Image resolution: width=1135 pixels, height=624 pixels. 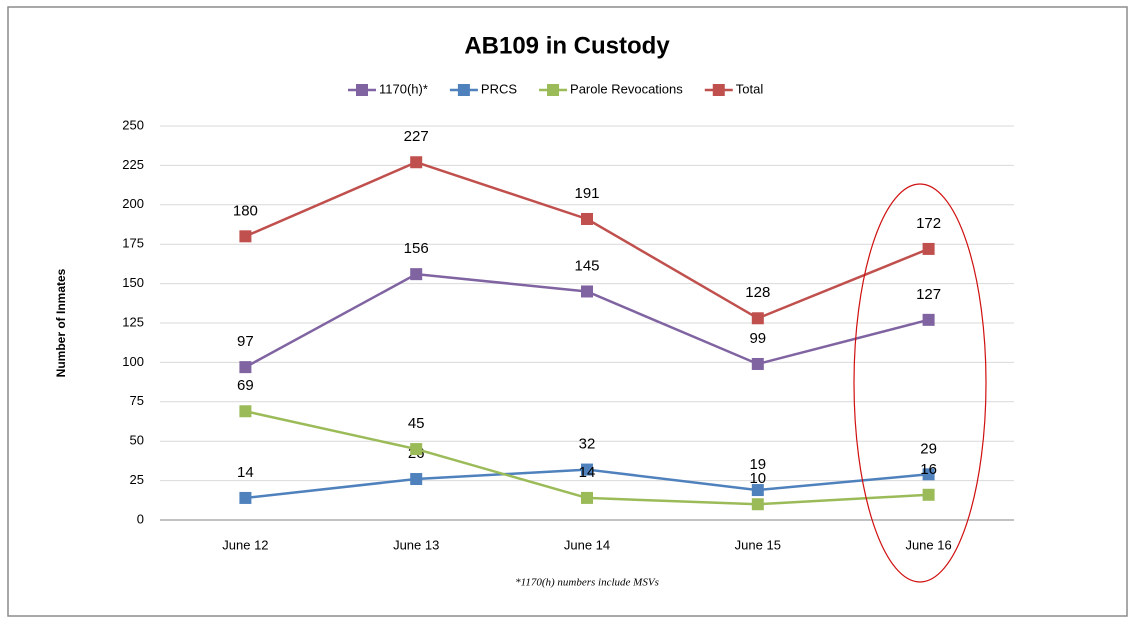 What do you see at coordinates (567, 45) in the screenshot?
I see `chart-title: AB109 in Custody` at bounding box center [567, 45].